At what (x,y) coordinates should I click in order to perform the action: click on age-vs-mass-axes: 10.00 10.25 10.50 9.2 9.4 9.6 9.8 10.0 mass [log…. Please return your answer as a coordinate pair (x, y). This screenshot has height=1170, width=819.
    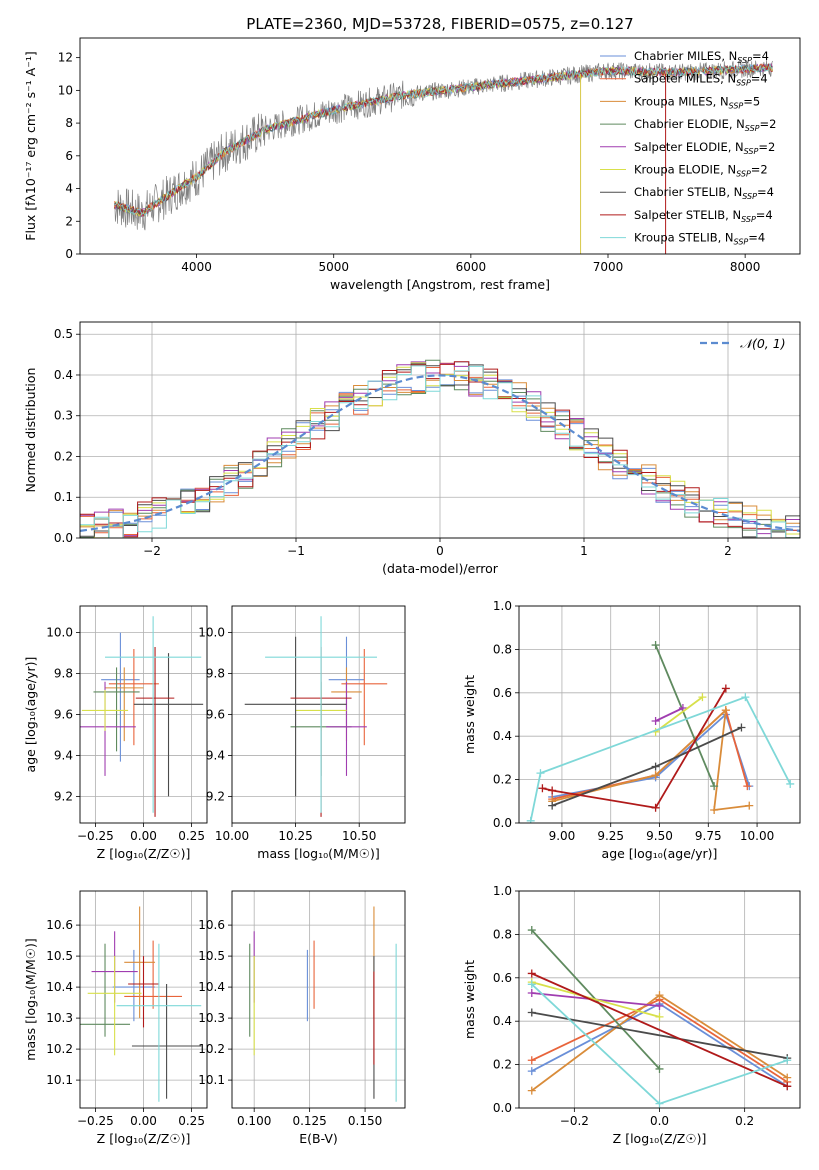
    Looking at the image, I should click on (301, 733).